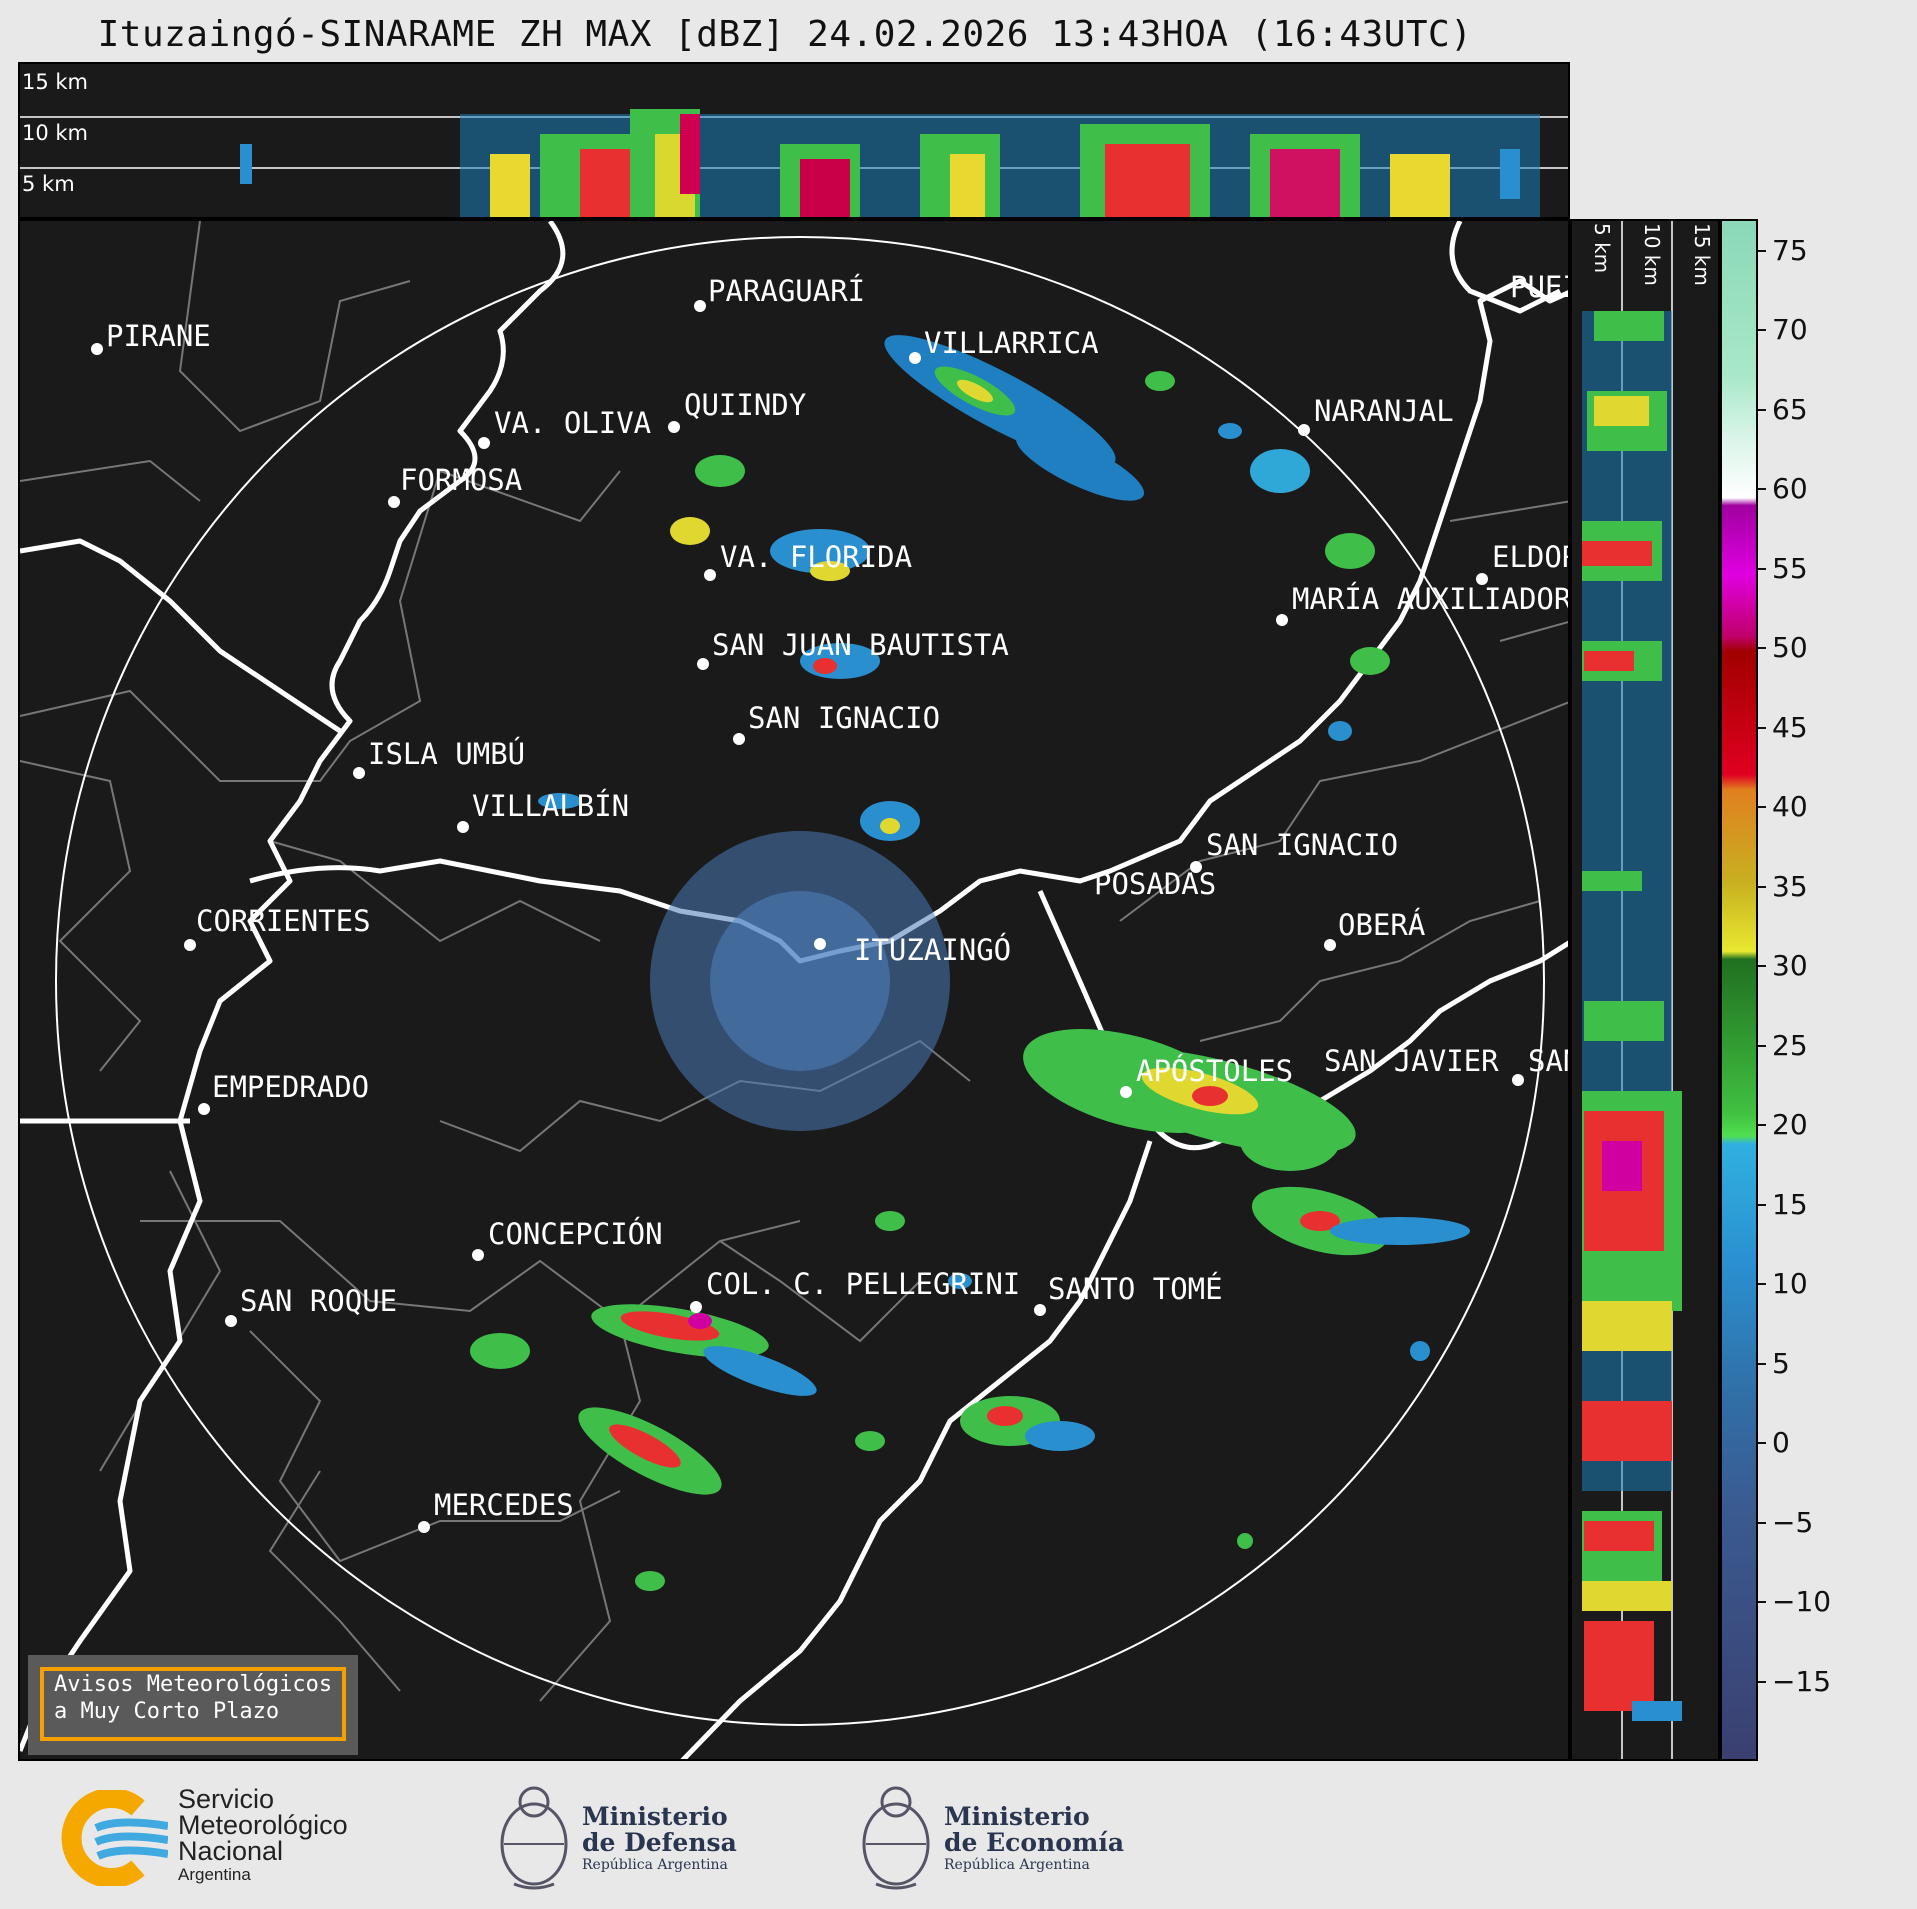 The width and height of the screenshot is (1917, 1909). I want to click on city-label-ituzaingo: ITUZAINGÓ, so click(933, 950).